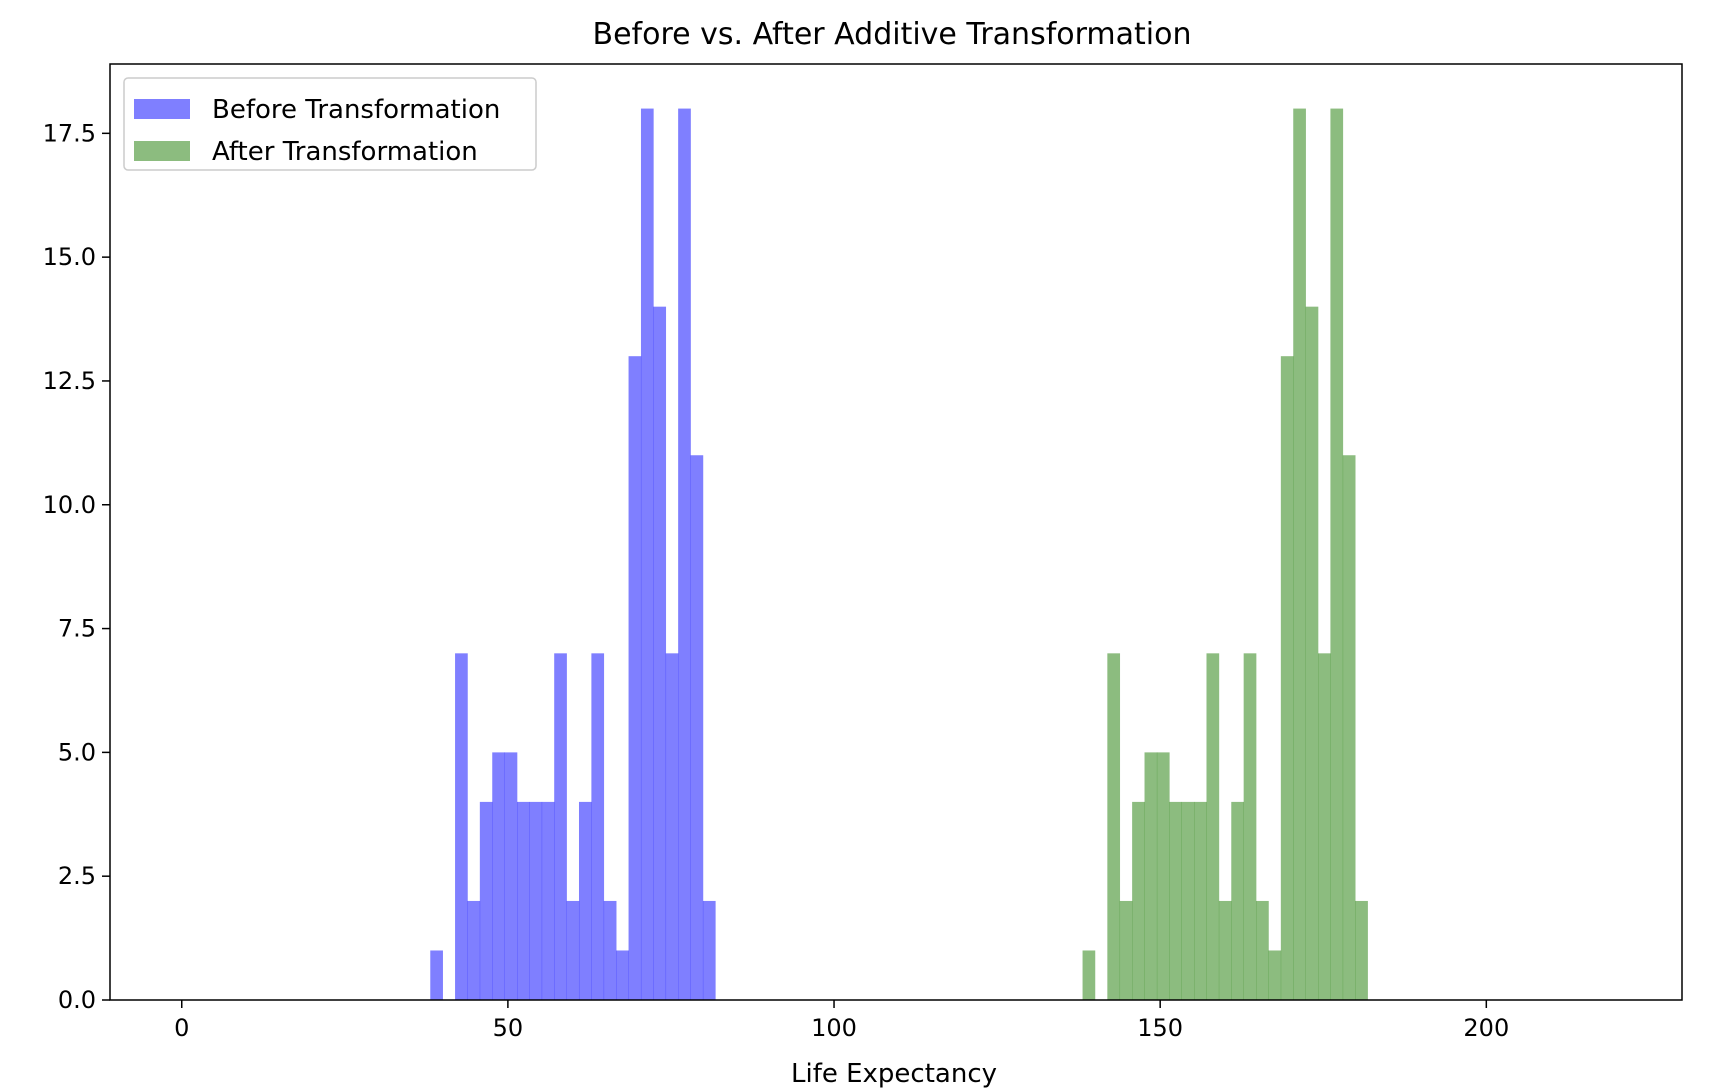 Image resolution: width=1712 pixels, height=1090 pixels. What do you see at coordinates (69, 133) in the screenshot?
I see `y-tick-label: 17.5` at bounding box center [69, 133].